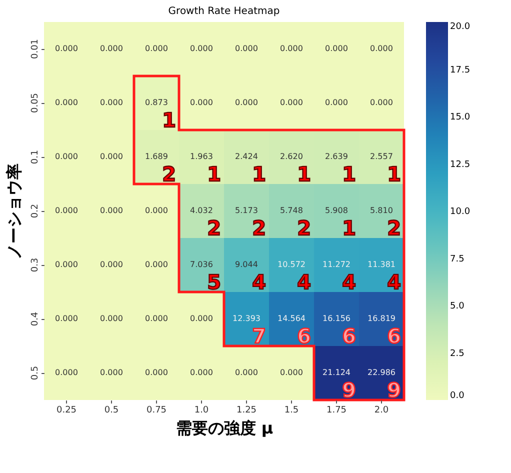 The height and width of the screenshot is (473, 511). What do you see at coordinates (246, 411) in the screenshot?
I see `x-tick-label: 1.25` at bounding box center [246, 411].